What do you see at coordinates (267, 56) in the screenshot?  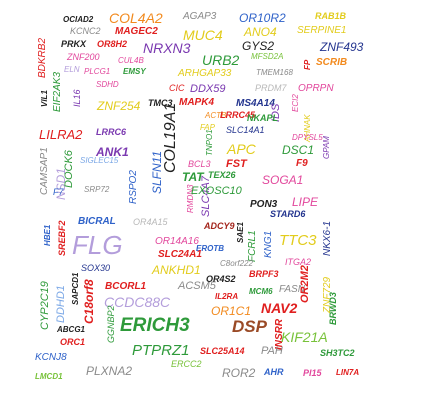 I see `word-mfsd2a: MFSD2A` at bounding box center [267, 56].